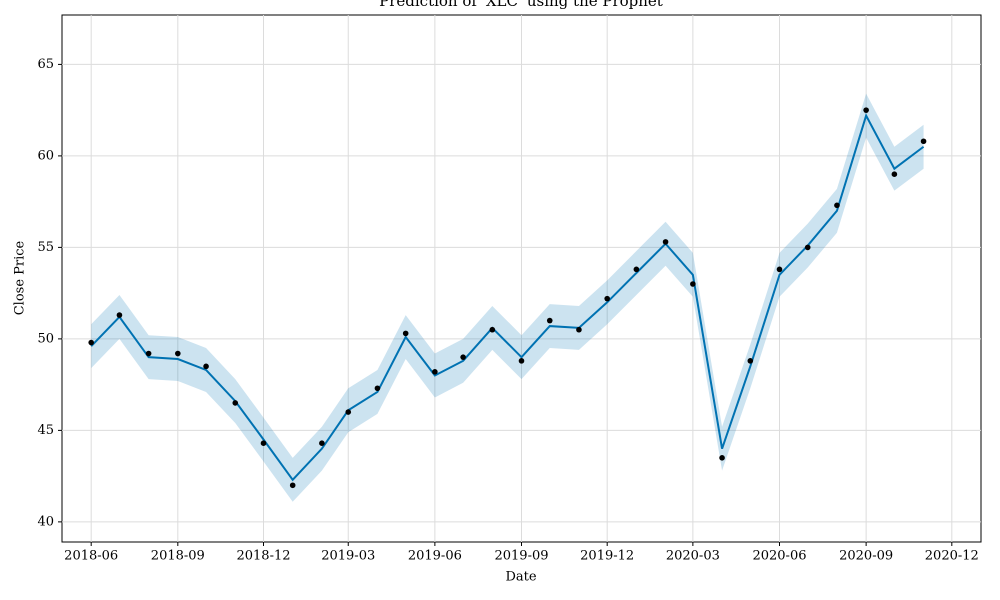 Image resolution: width=1000 pixels, height=600 pixels. I want to click on x-tick-label: 2018-06, so click(91, 556).